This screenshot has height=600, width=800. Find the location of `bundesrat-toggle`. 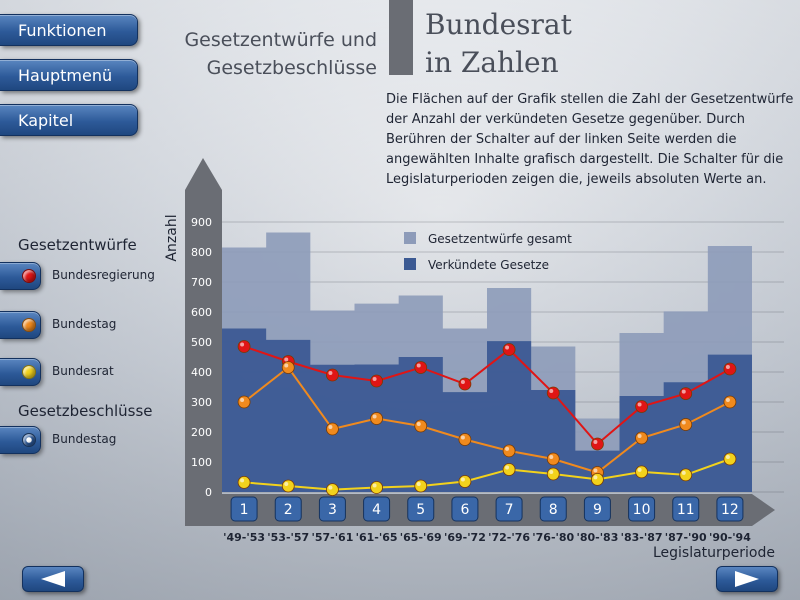

bundesrat-toggle is located at coordinates (20, 372).